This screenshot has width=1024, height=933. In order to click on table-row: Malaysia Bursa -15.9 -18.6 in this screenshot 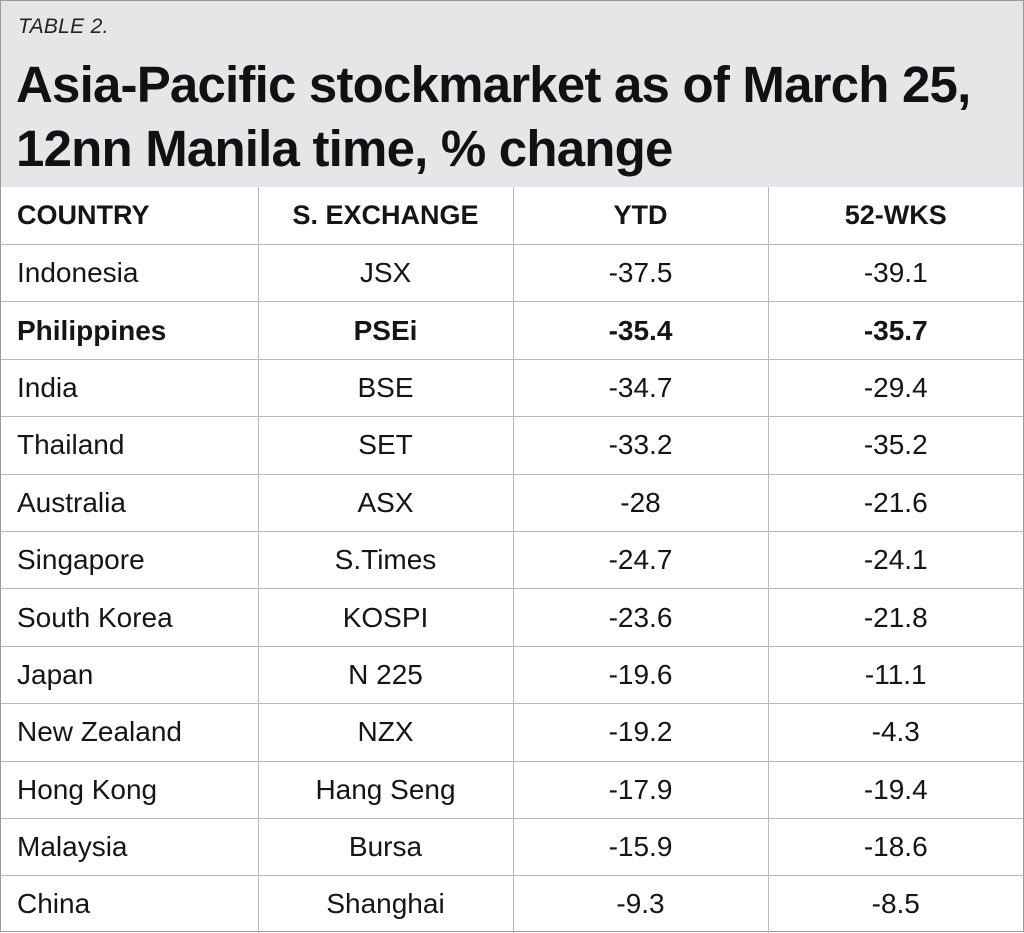, I will do `click(512, 847)`.